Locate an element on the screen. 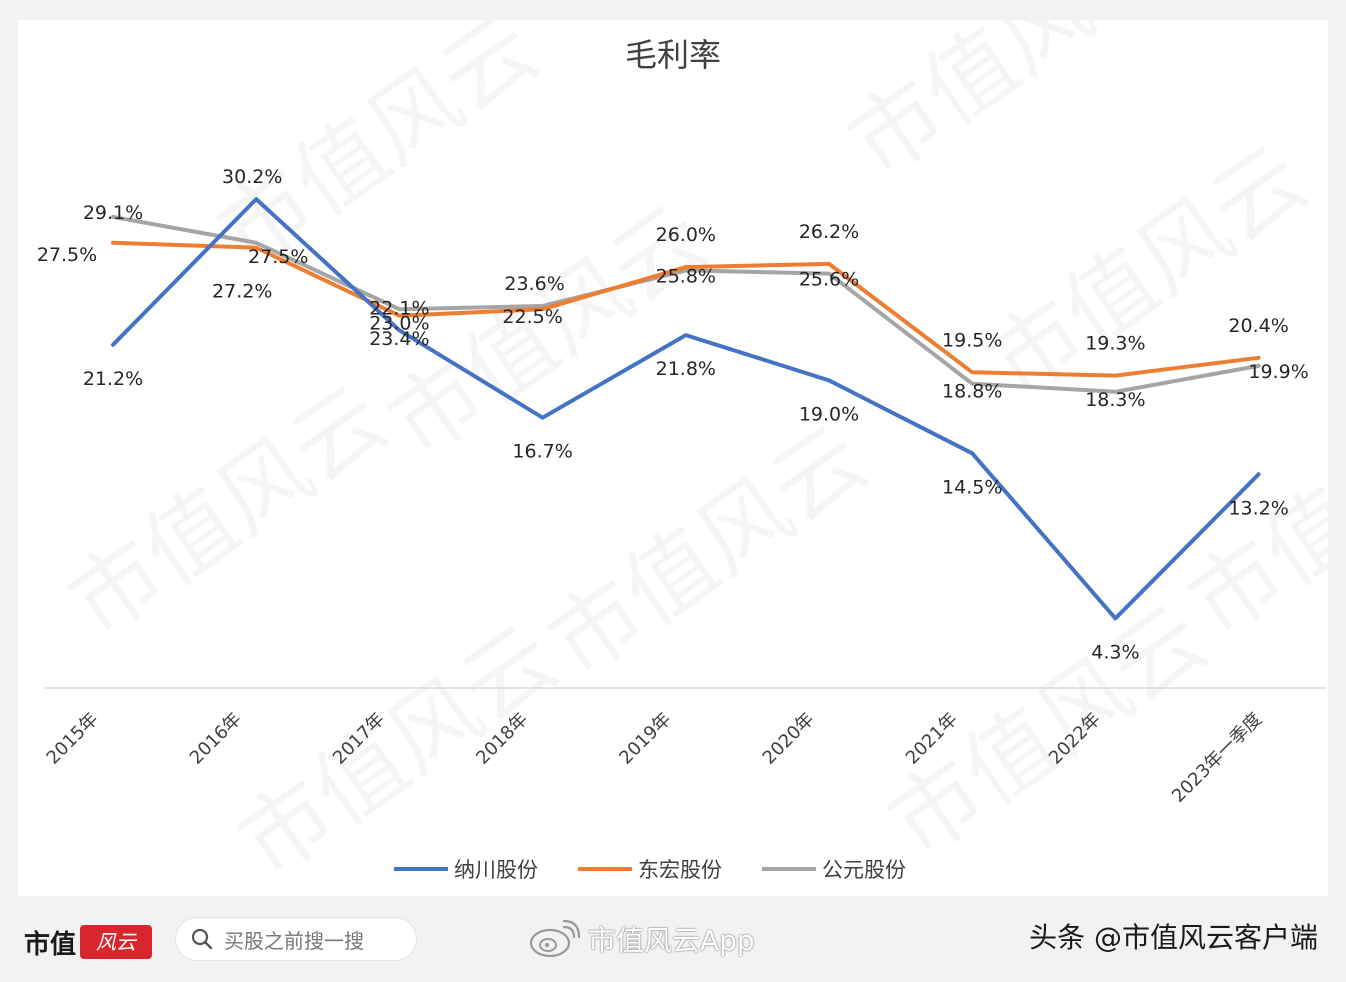 The image size is (1346, 982). data-label: 16.7% is located at coordinates (542, 452).